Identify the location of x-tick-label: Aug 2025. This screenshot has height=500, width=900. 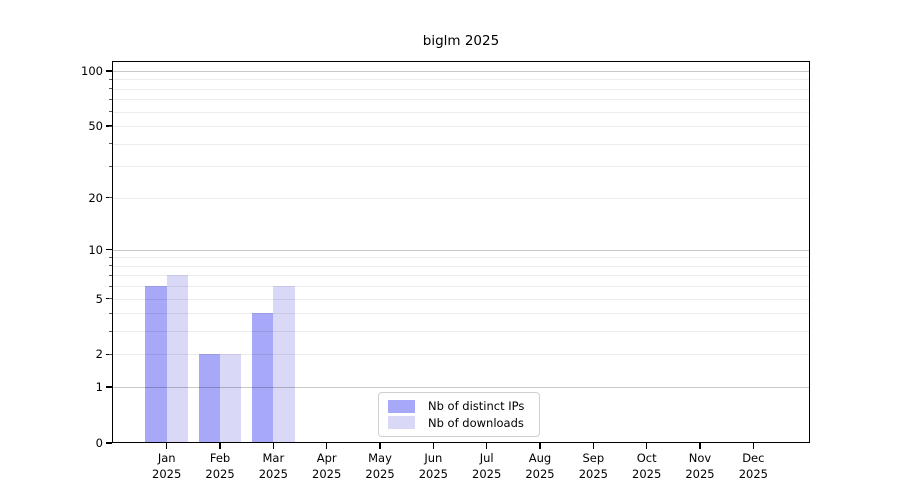
(540, 466).